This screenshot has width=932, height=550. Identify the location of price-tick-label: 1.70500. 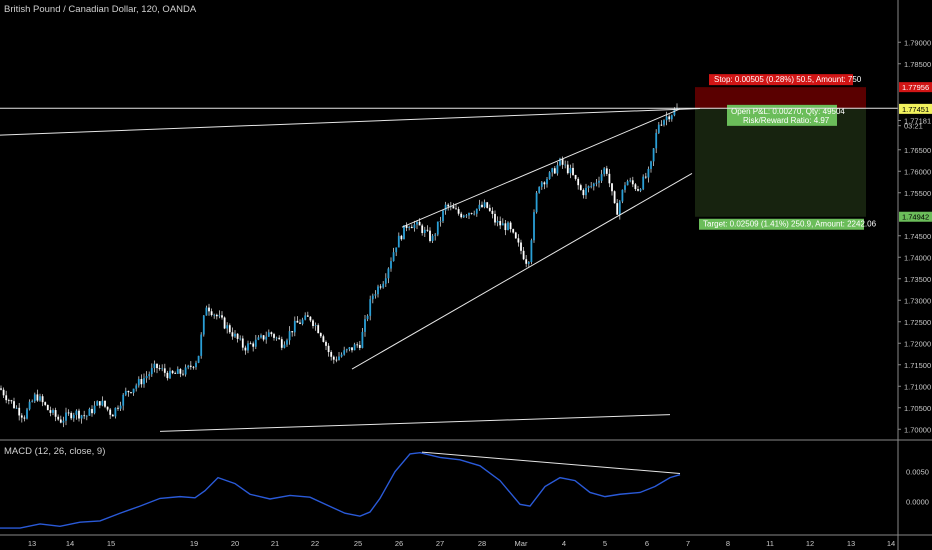
(917, 408).